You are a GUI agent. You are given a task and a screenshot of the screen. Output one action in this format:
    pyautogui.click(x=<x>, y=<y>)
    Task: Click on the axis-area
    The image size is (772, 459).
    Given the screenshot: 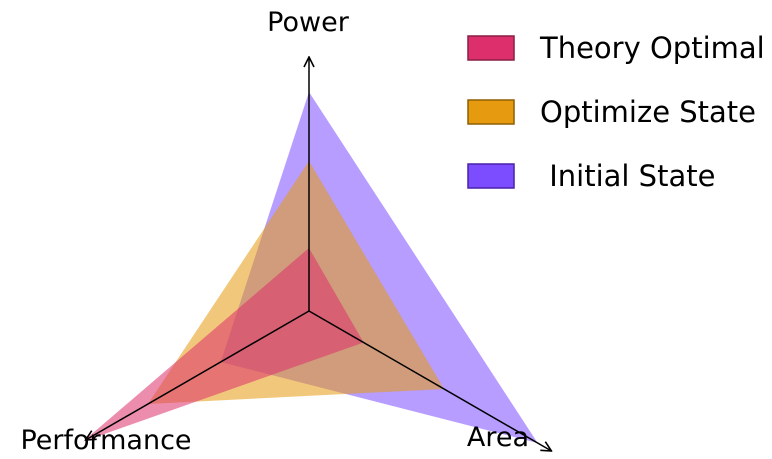 What is the action you would take?
    pyautogui.click(x=429, y=380)
    